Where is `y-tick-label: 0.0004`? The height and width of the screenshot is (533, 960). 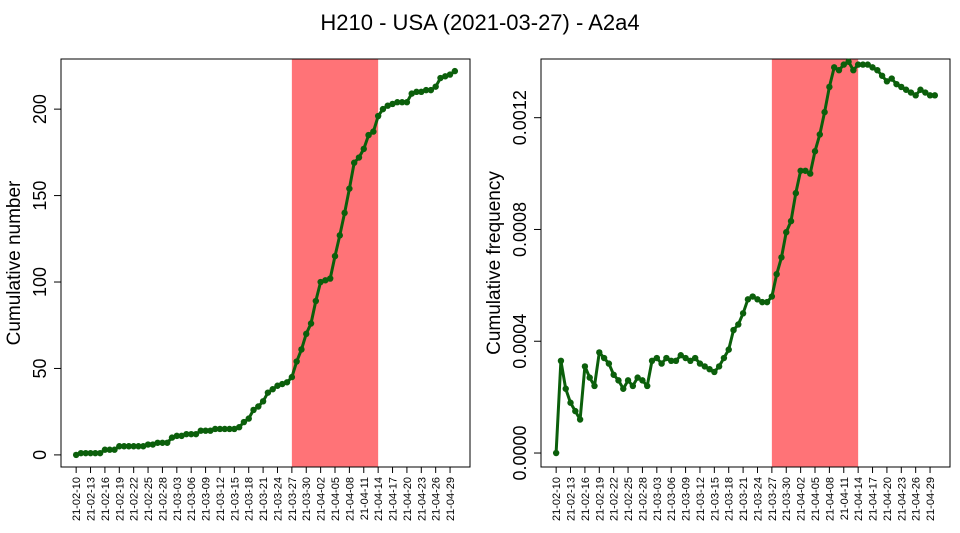 y-tick-label: 0.0004 is located at coordinates (520, 341).